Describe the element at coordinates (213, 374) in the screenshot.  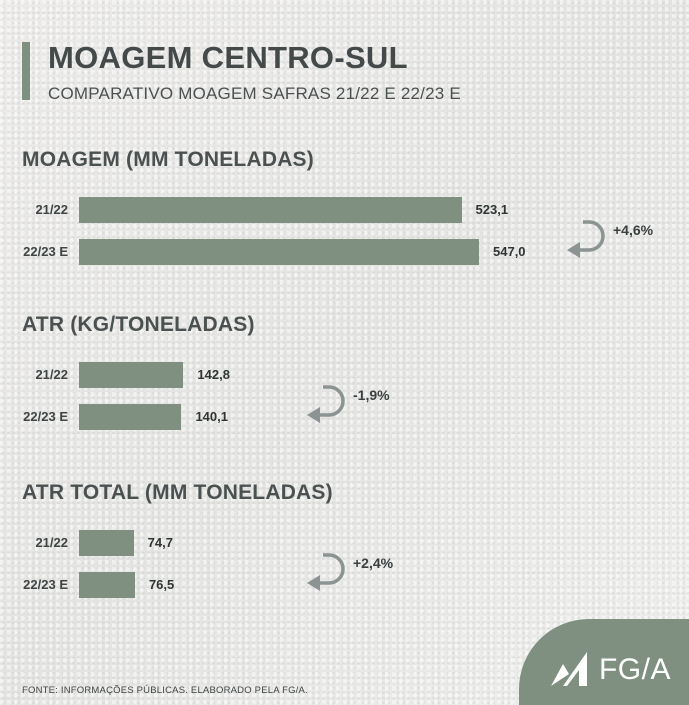
I see `value-label: 142,8` at that location.